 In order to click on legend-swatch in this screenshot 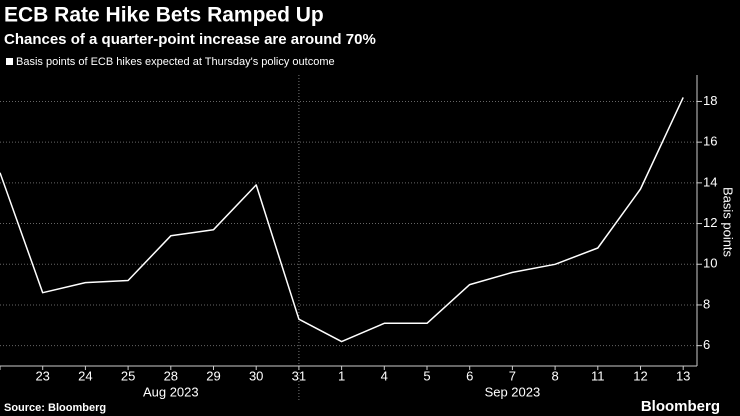, I will do `click(9, 61)`.